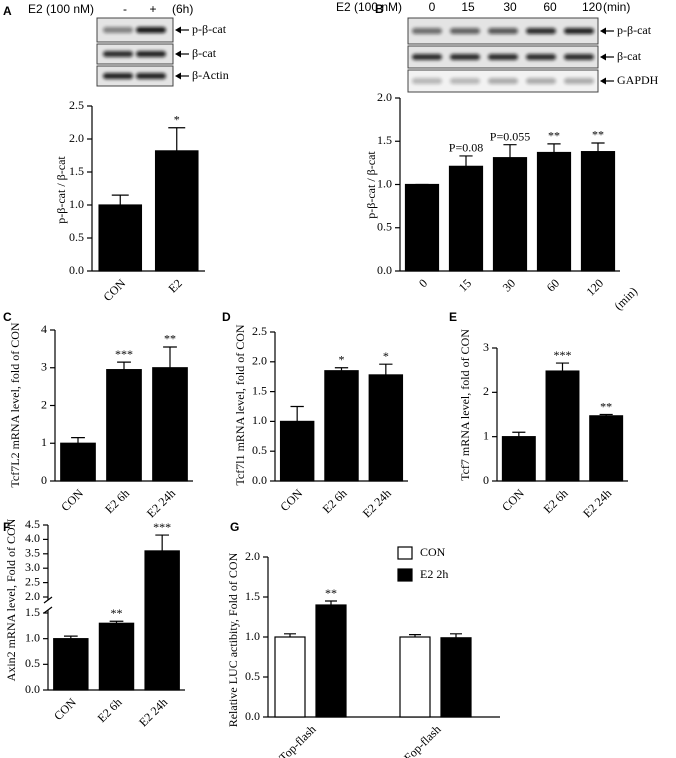  What do you see at coordinates (297, 740) in the screenshot?
I see `x-tick-label: Top-flash` at bounding box center [297, 740].